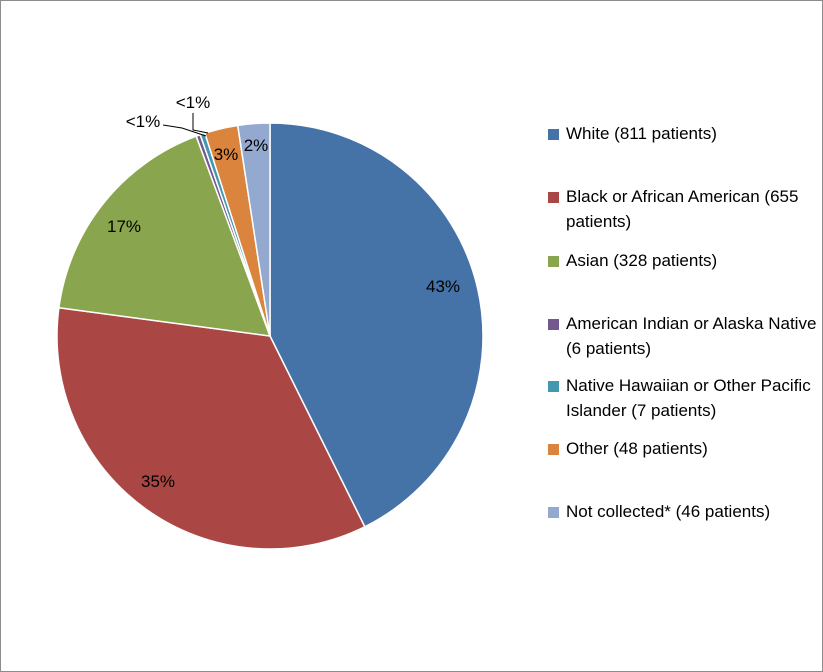 The image size is (823, 672). Describe the element at coordinates (641, 133) in the screenshot. I see `legend-label-0: White (811 patients)` at that location.